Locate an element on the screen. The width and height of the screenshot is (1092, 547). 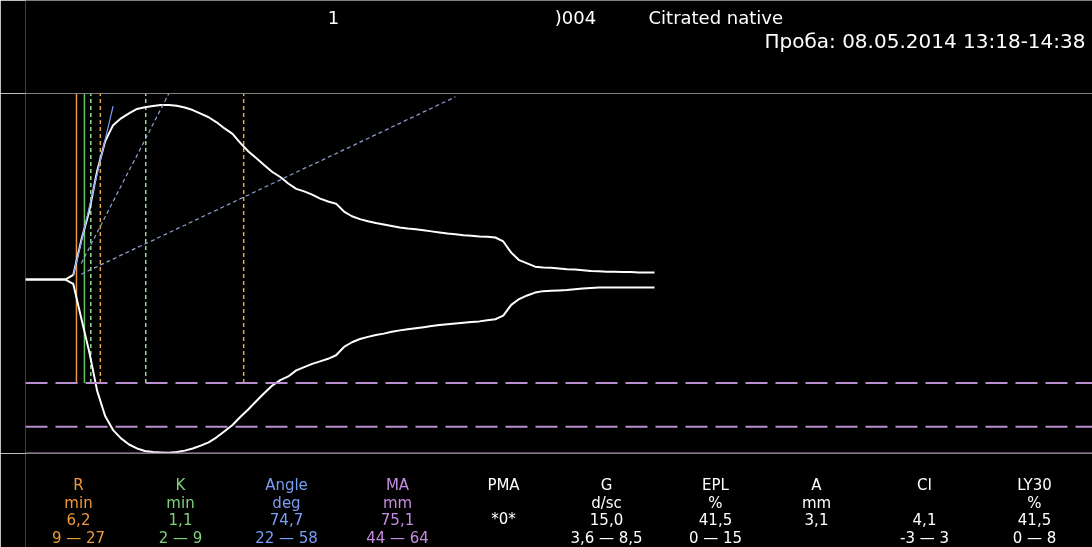
text: K min 1,1 2 — 9 is located at coordinates (180, 511).